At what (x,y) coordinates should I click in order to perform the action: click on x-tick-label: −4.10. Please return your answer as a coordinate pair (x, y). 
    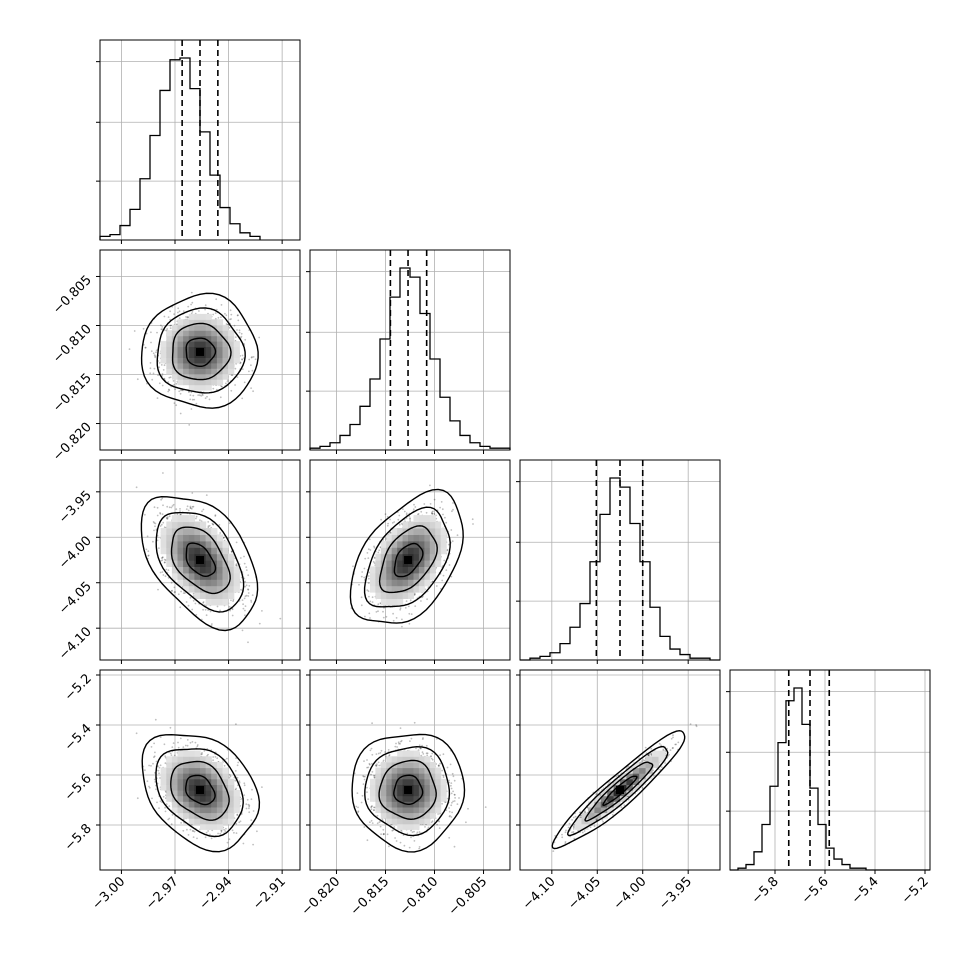
    Looking at the image, I should click on (539, 893).